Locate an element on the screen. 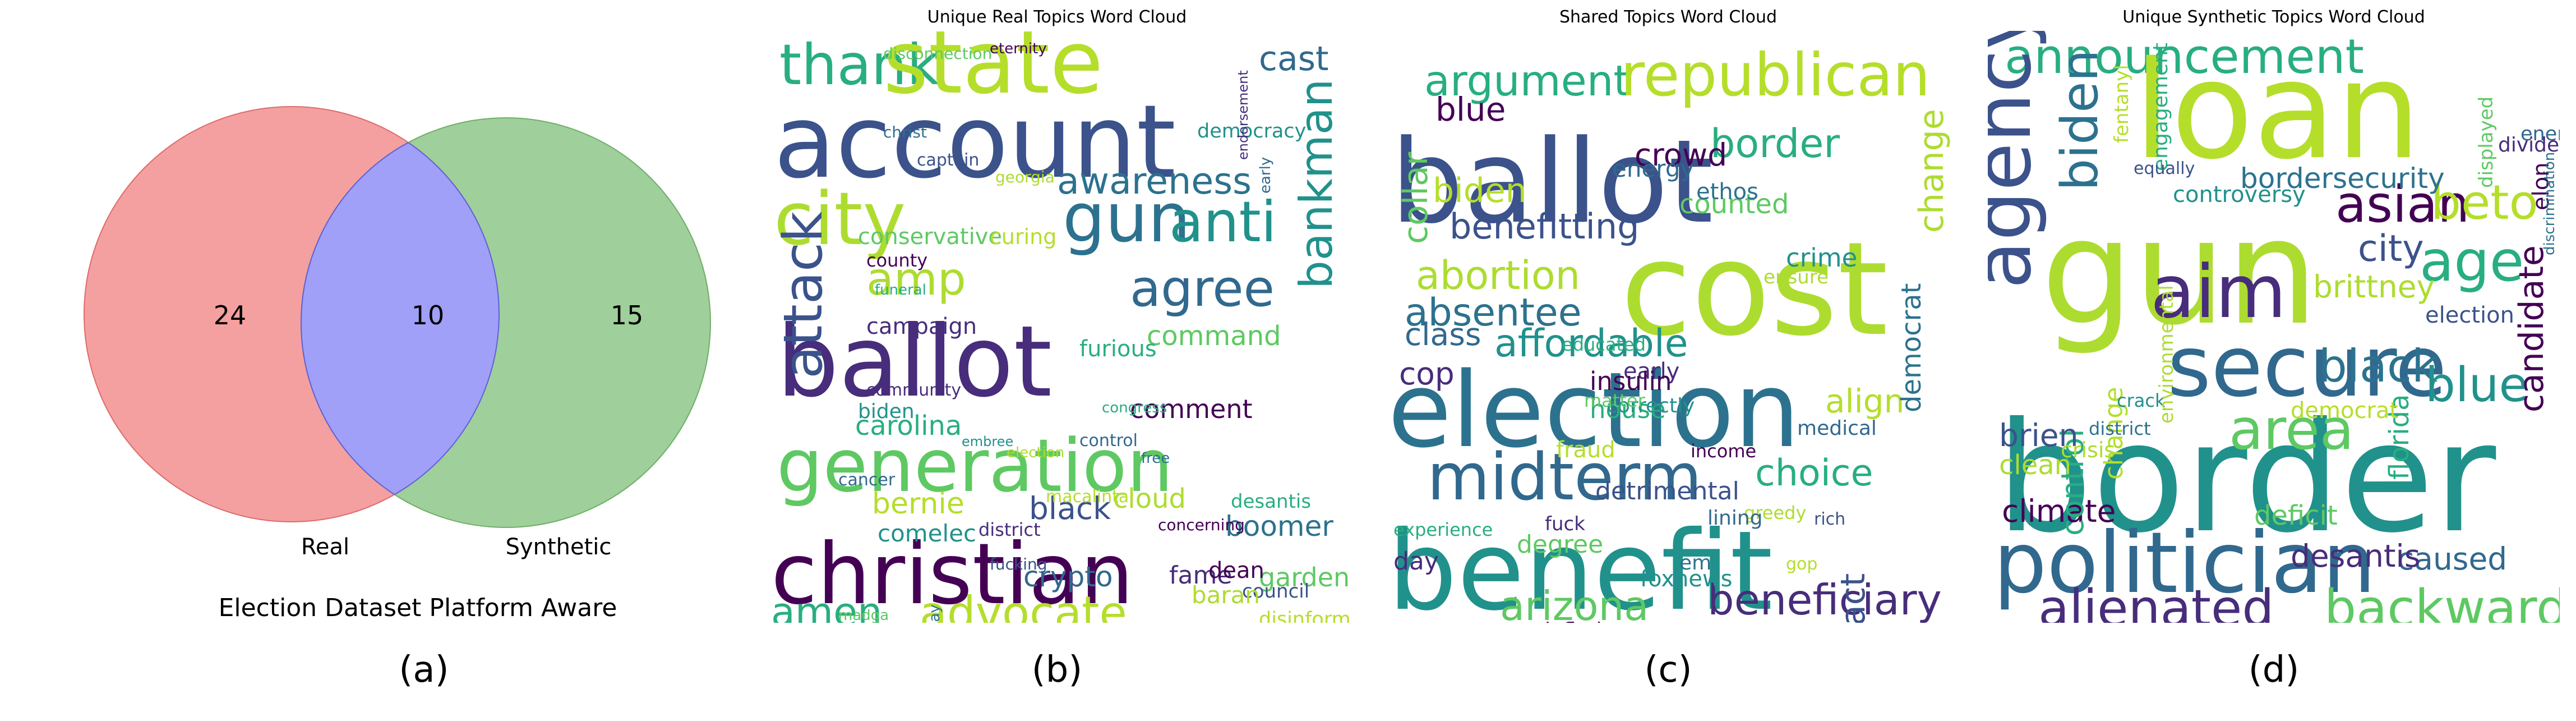 The height and width of the screenshot is (721, 2576). word-cloud-word: free is located at coordinates (1155, 458).